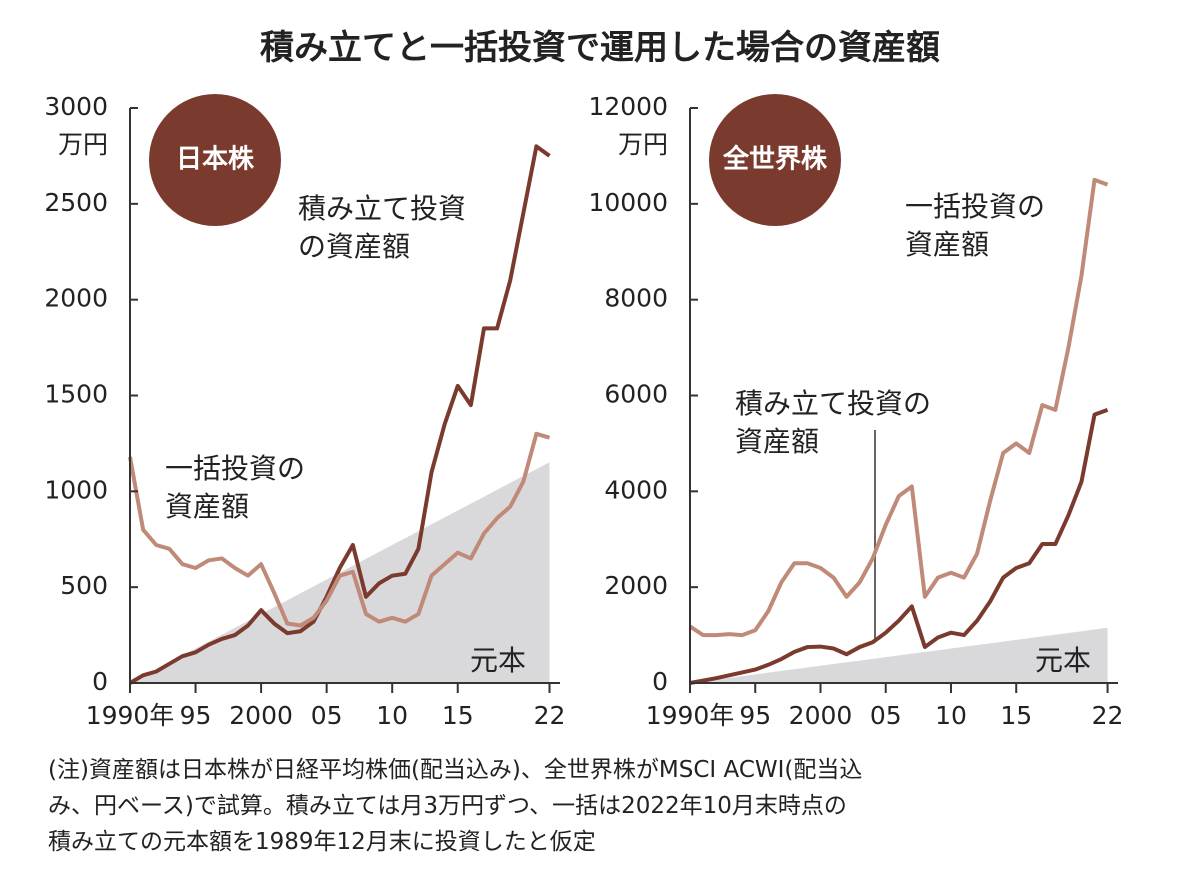  What do you see at coordinates (76, 489) in the screenshot?
I see `y-tick-label: 1000` at bounding box center [76, 489].